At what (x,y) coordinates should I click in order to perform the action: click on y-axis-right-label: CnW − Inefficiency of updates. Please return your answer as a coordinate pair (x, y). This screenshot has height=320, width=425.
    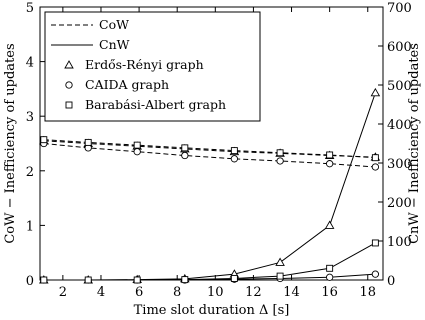
    Looking at the image, I should click on (414, 143).